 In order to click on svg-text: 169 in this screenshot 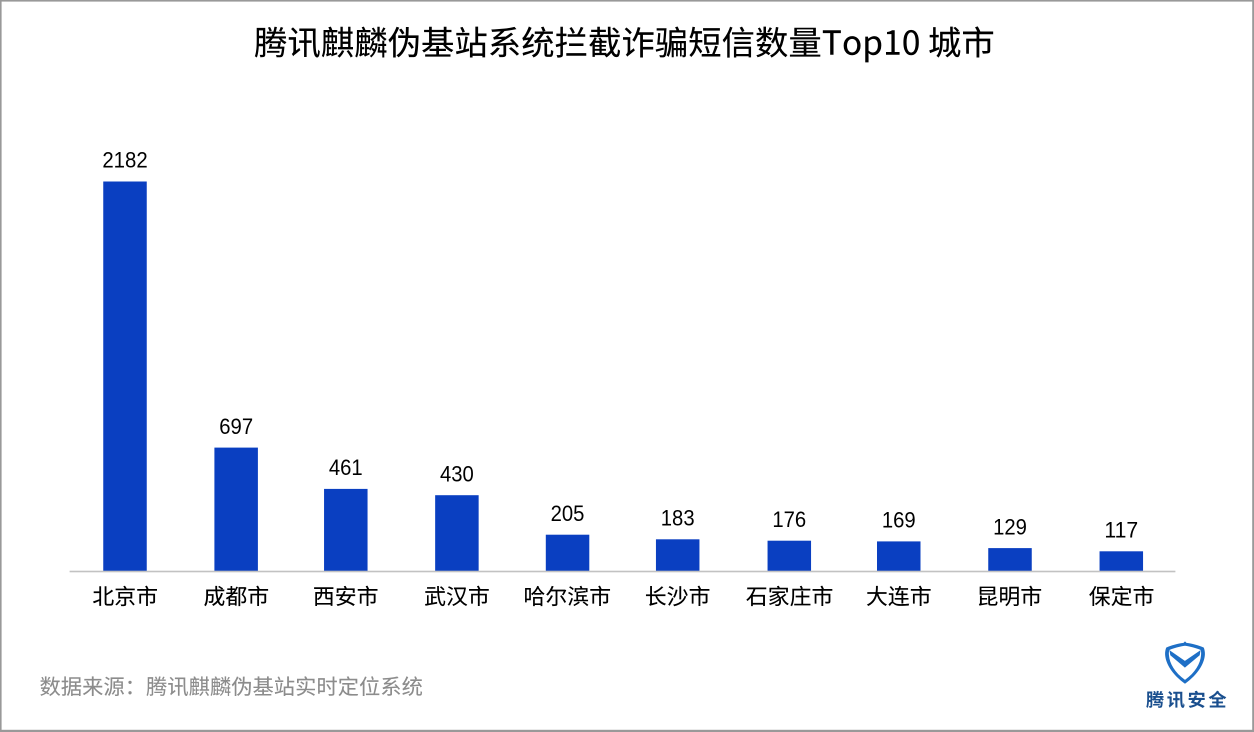, I will do `click(899, 520)`.